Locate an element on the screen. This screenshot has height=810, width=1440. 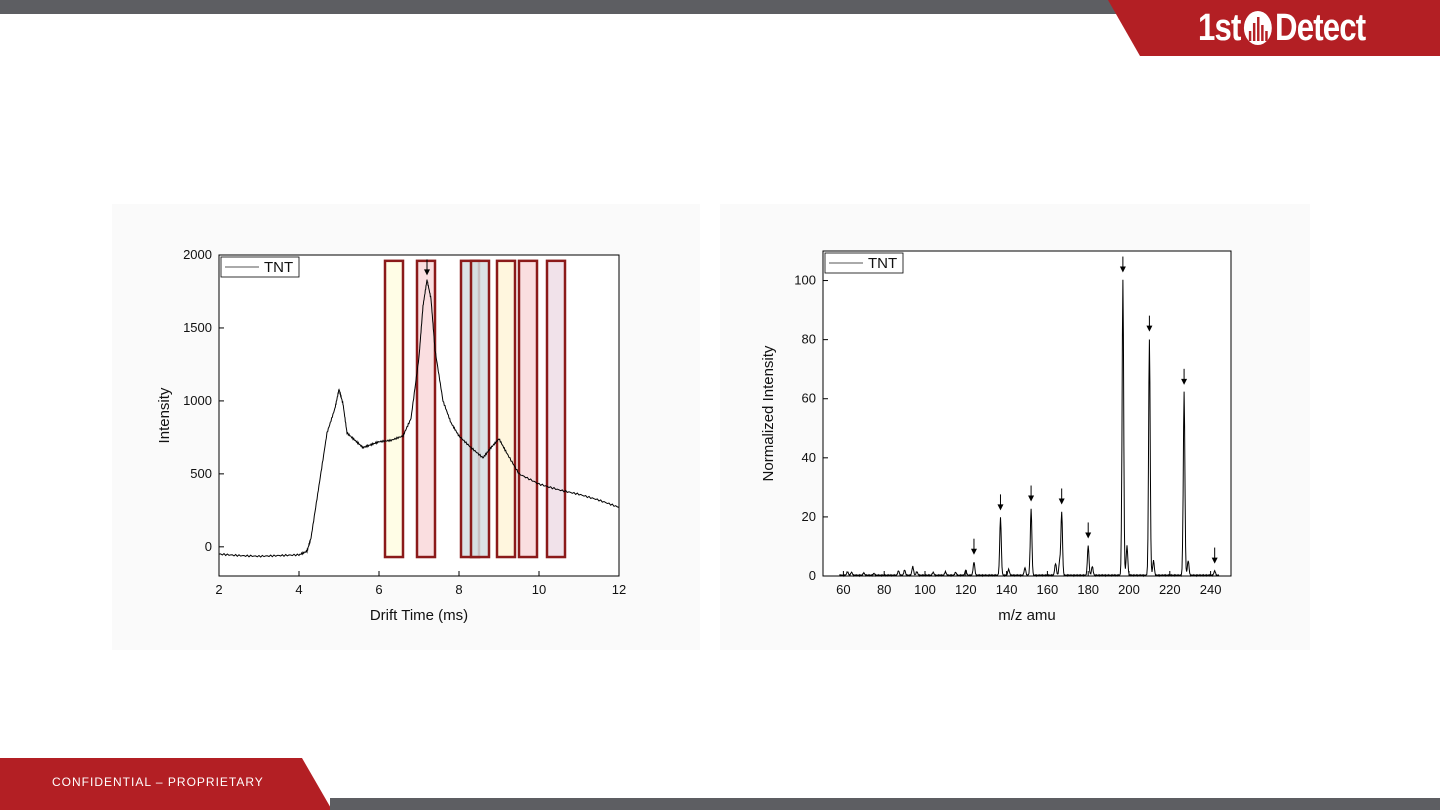
y-tick-label: 20 is located at coordinates (809, 516).